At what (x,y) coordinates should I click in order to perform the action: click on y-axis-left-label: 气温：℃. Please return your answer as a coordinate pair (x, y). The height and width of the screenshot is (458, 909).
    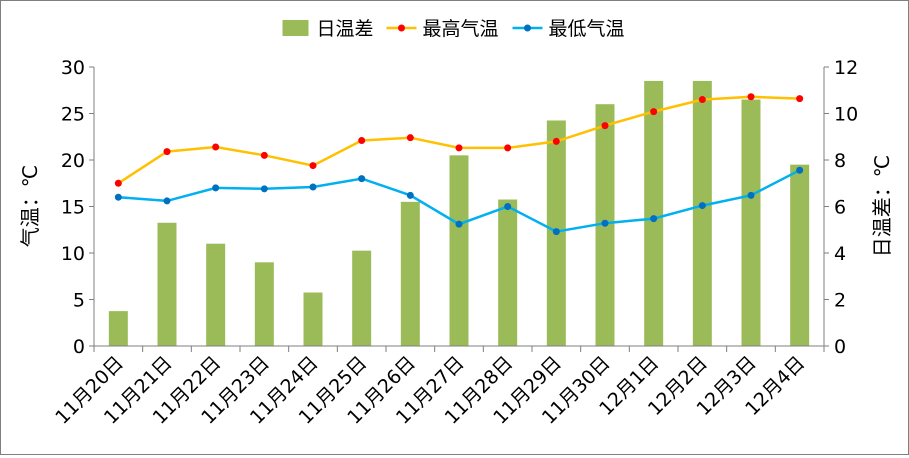
    Looking at the image, I should click on (30, 206).